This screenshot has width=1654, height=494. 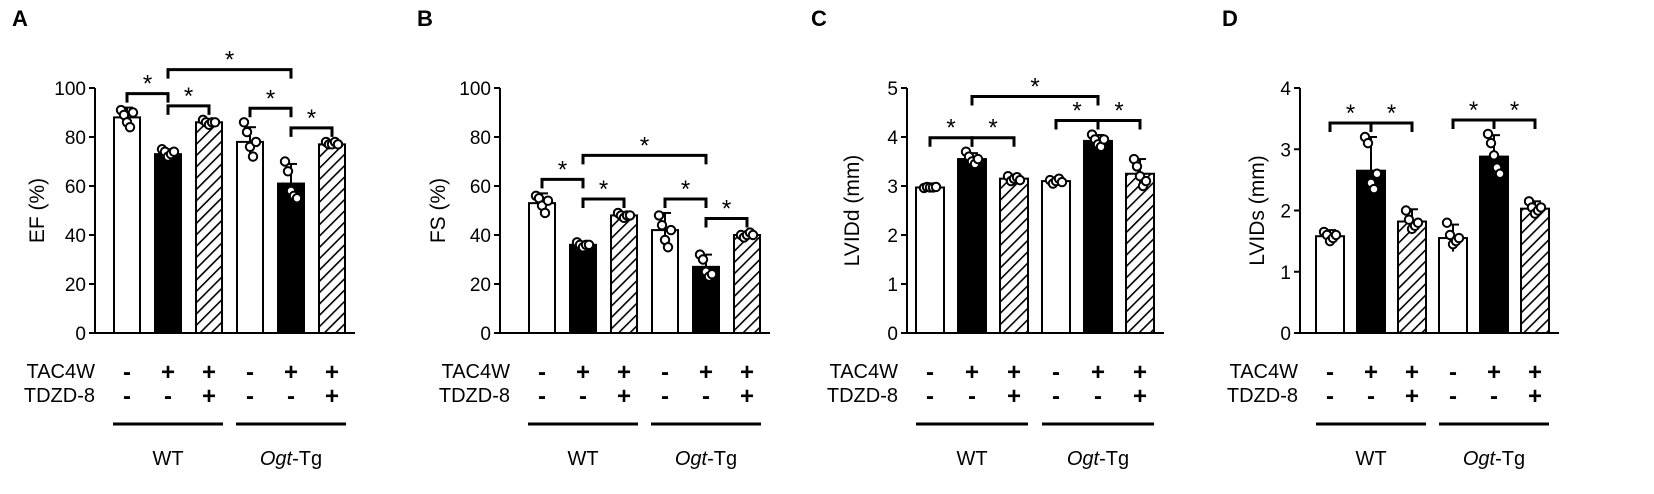 What do you see at coordinates (480, 236) in the screenshot?
I see `y-tick-label: 40` at bounding box center [480, 236].